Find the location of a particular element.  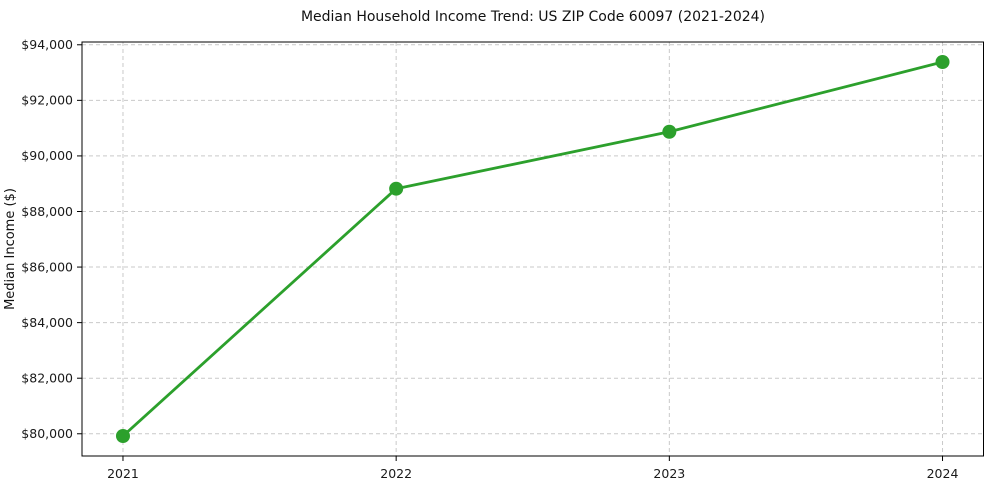

y-tick-label: $92,000 is located at coordinates (47, 100).